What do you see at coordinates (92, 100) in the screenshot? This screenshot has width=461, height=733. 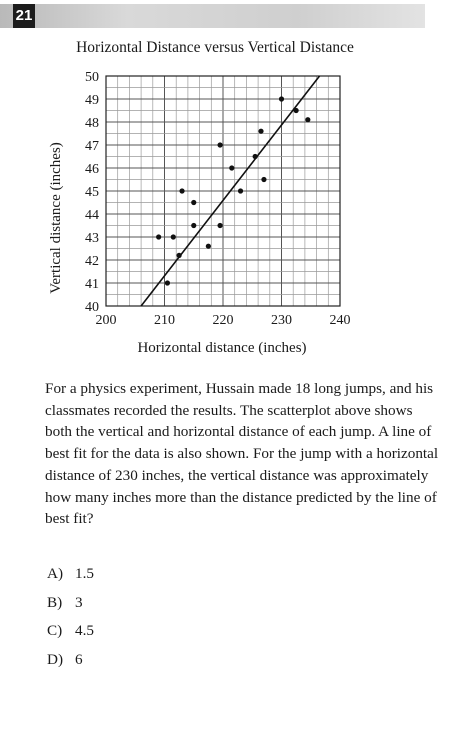 I see `y-tick-label: 49` at bounding box center [92, 100].